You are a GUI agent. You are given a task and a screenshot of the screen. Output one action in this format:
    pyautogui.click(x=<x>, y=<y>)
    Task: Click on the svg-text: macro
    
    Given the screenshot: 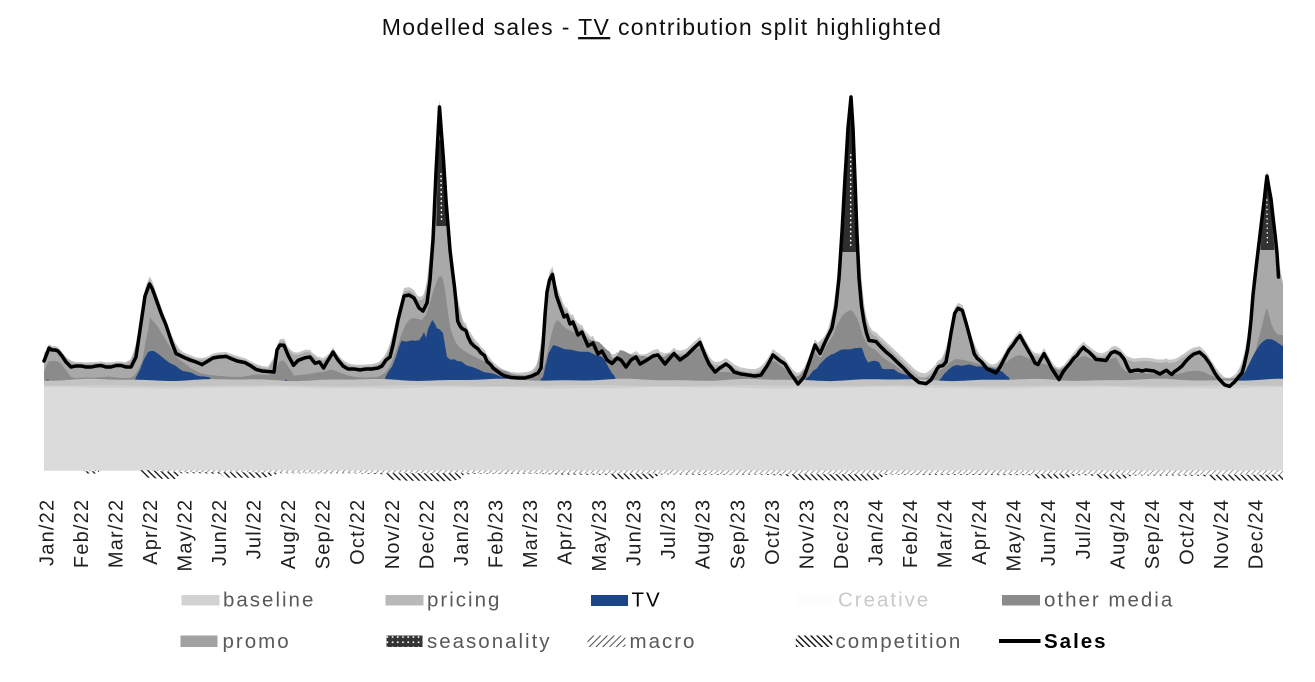 What is the action you would take?
    pyautogui.click(x=663, y=641)
    